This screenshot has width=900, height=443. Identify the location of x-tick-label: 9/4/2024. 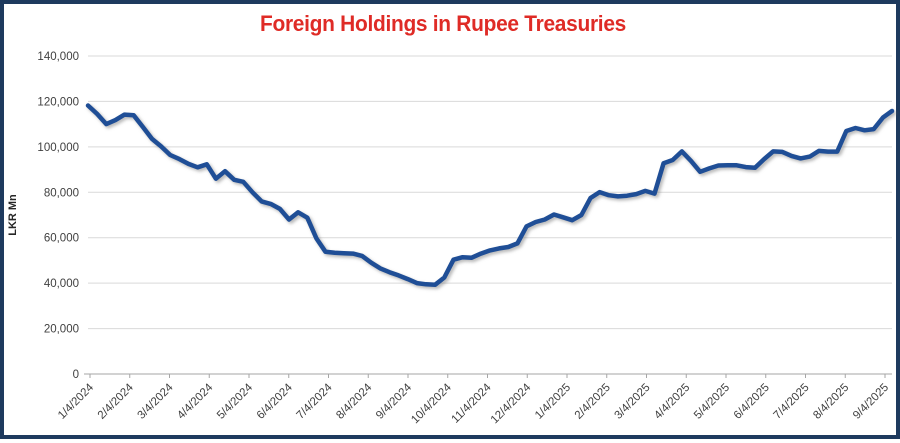
(394, 401).